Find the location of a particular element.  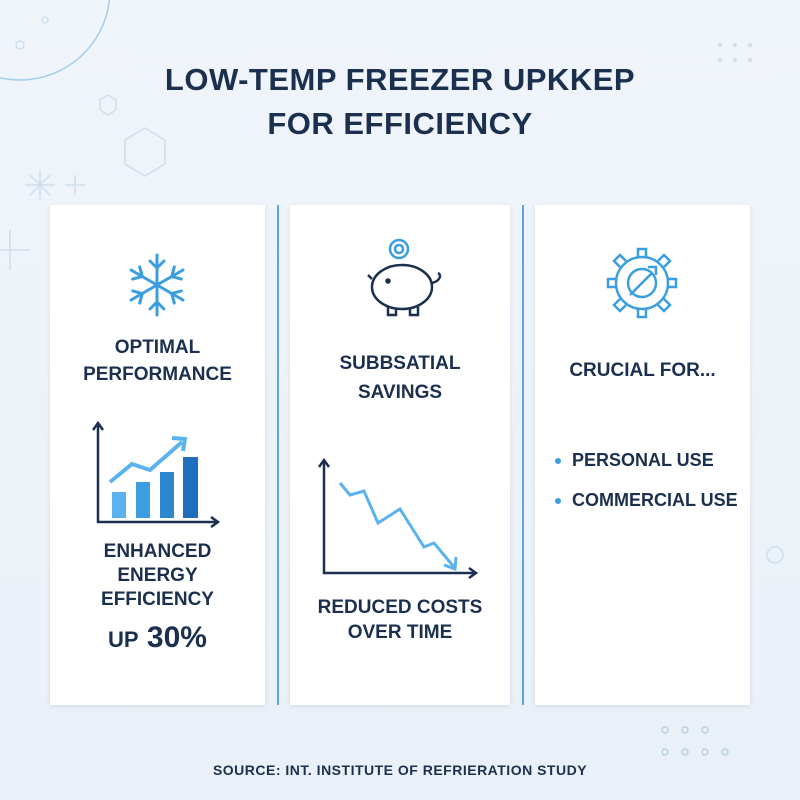

card-caption: REDUCED COSTS is located at coordinates (400, 607).